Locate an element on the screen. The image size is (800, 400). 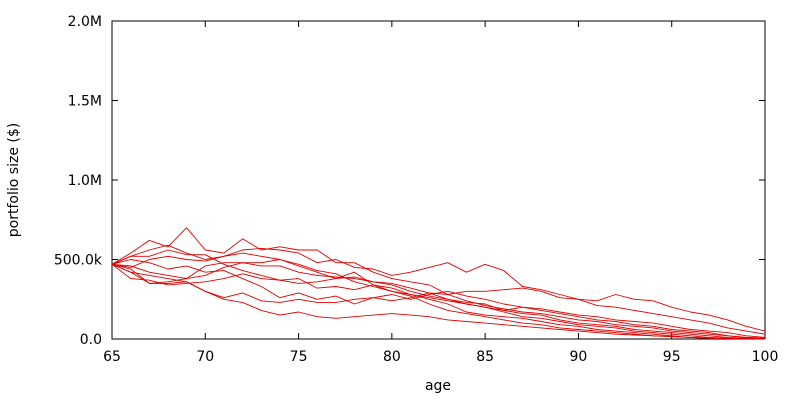
x-tick-label: 75 is located at coordinates (299, 357).